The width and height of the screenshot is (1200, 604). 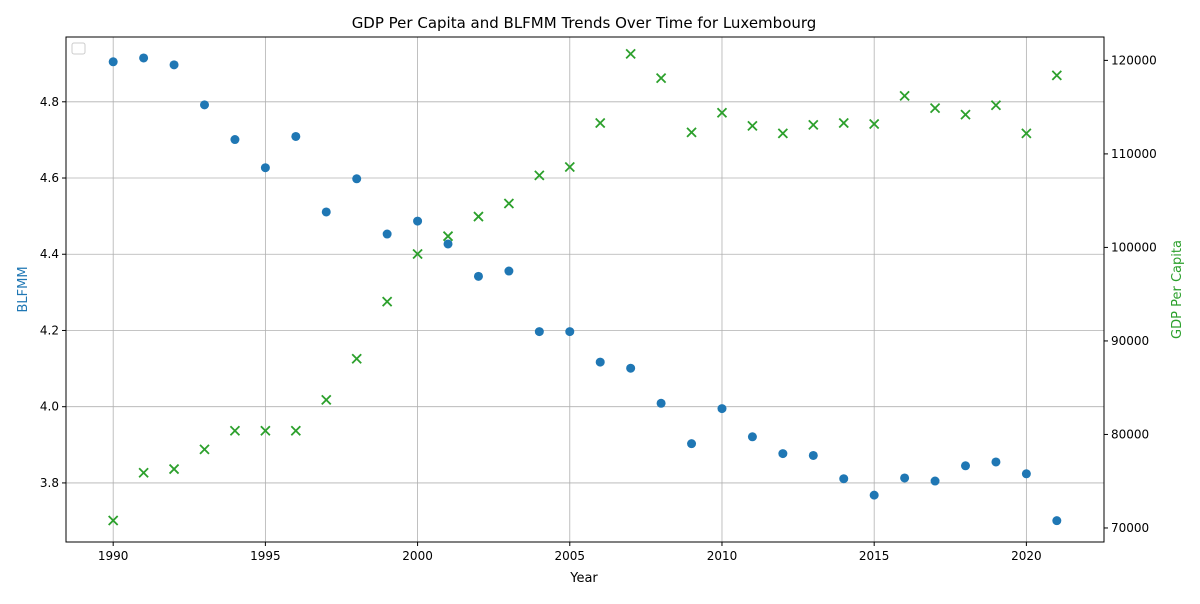 I want to click on y-left-tick-label: 4.2, so click(x=49, y=330).